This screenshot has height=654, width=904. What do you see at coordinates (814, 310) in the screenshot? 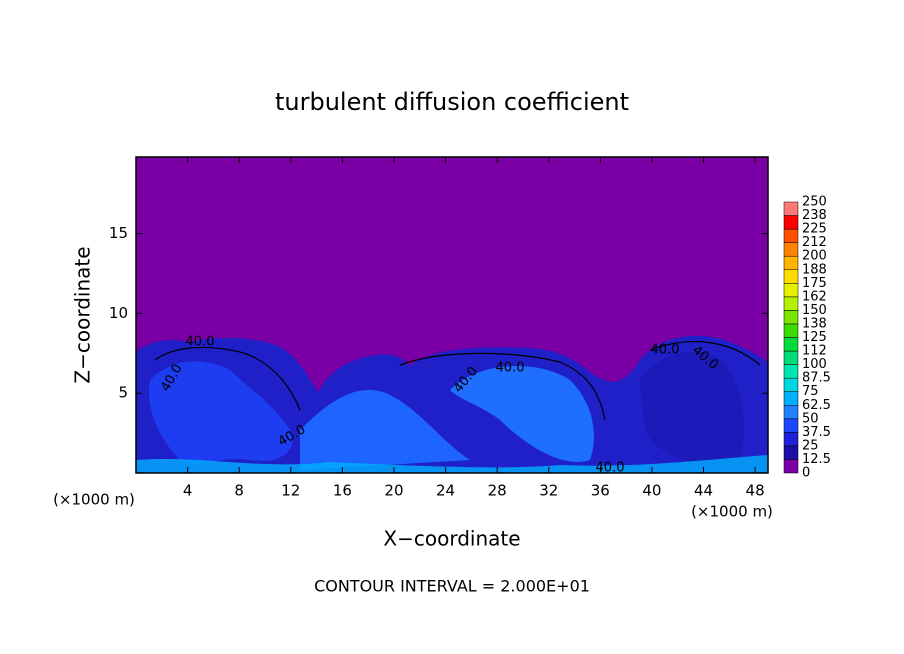
I see `colorbar-label: 150` at bounding box center [814, 310].